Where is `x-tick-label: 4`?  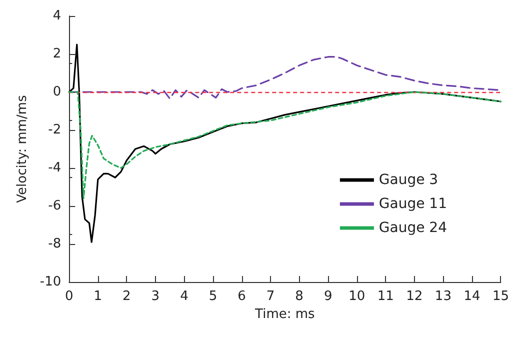
x-tick-label: 4 is located at coordinates (184, 296).